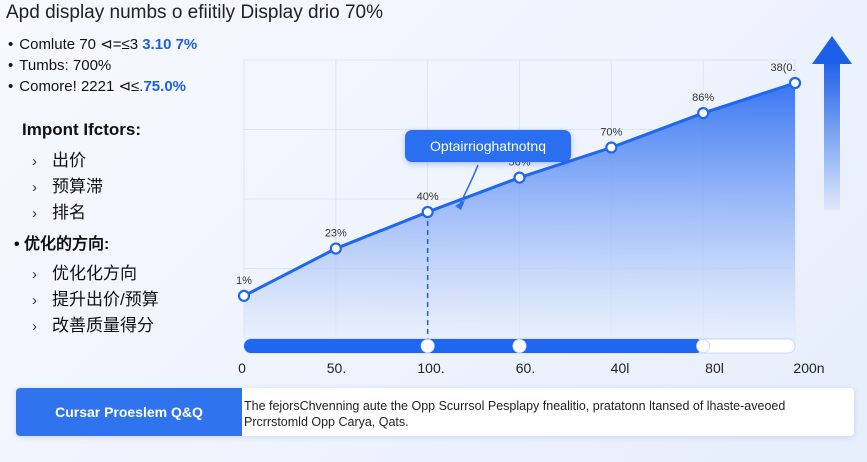  I want to click on factor-item: › 排名, so click(67, 213).